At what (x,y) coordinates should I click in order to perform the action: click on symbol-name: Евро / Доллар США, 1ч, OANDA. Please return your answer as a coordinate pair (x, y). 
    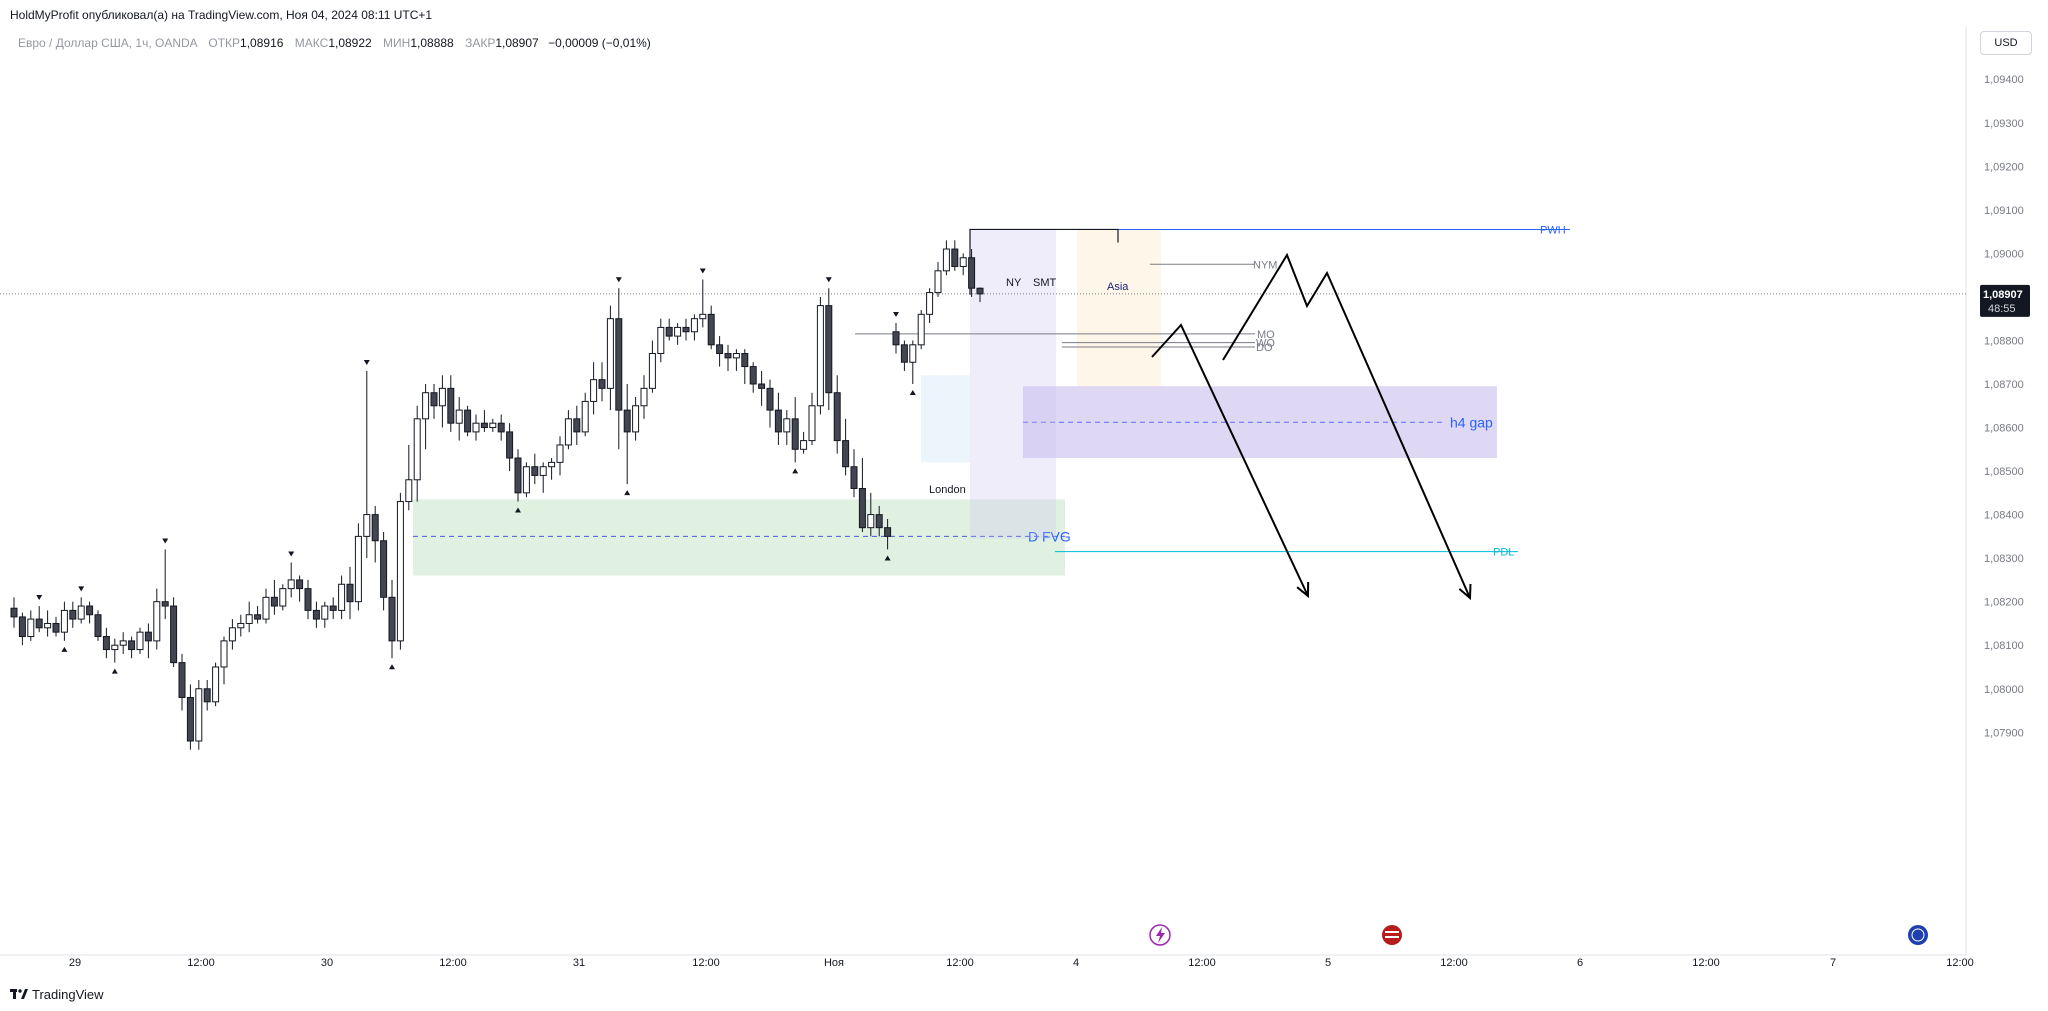
    Looking at the image, I should click on (108, 43).